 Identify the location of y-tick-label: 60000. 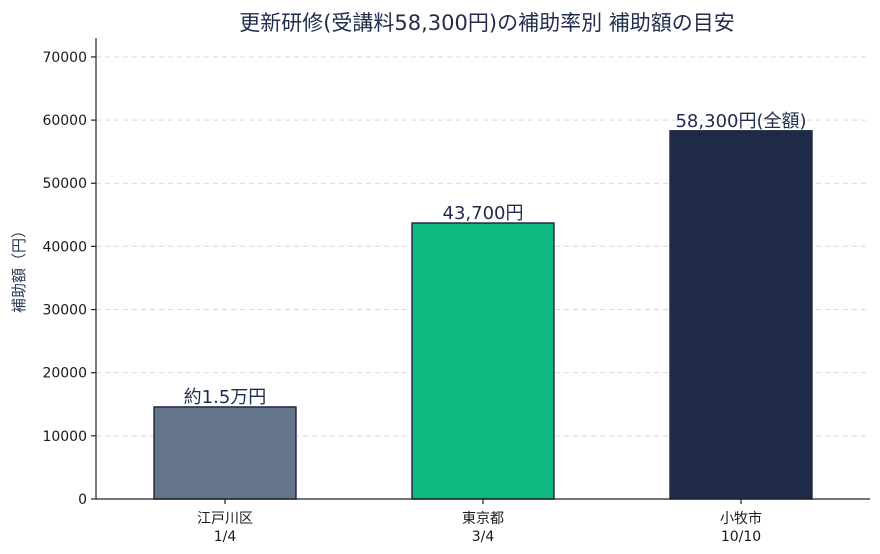
(64, 121).